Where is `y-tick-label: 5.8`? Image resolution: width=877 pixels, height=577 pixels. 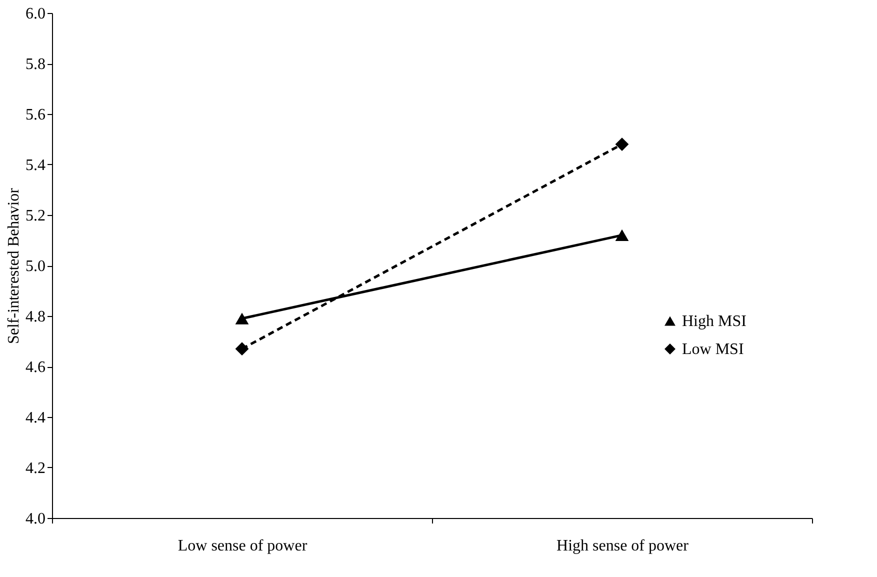
y-tick-label: 5.8 is located at coordinates (36, 64).